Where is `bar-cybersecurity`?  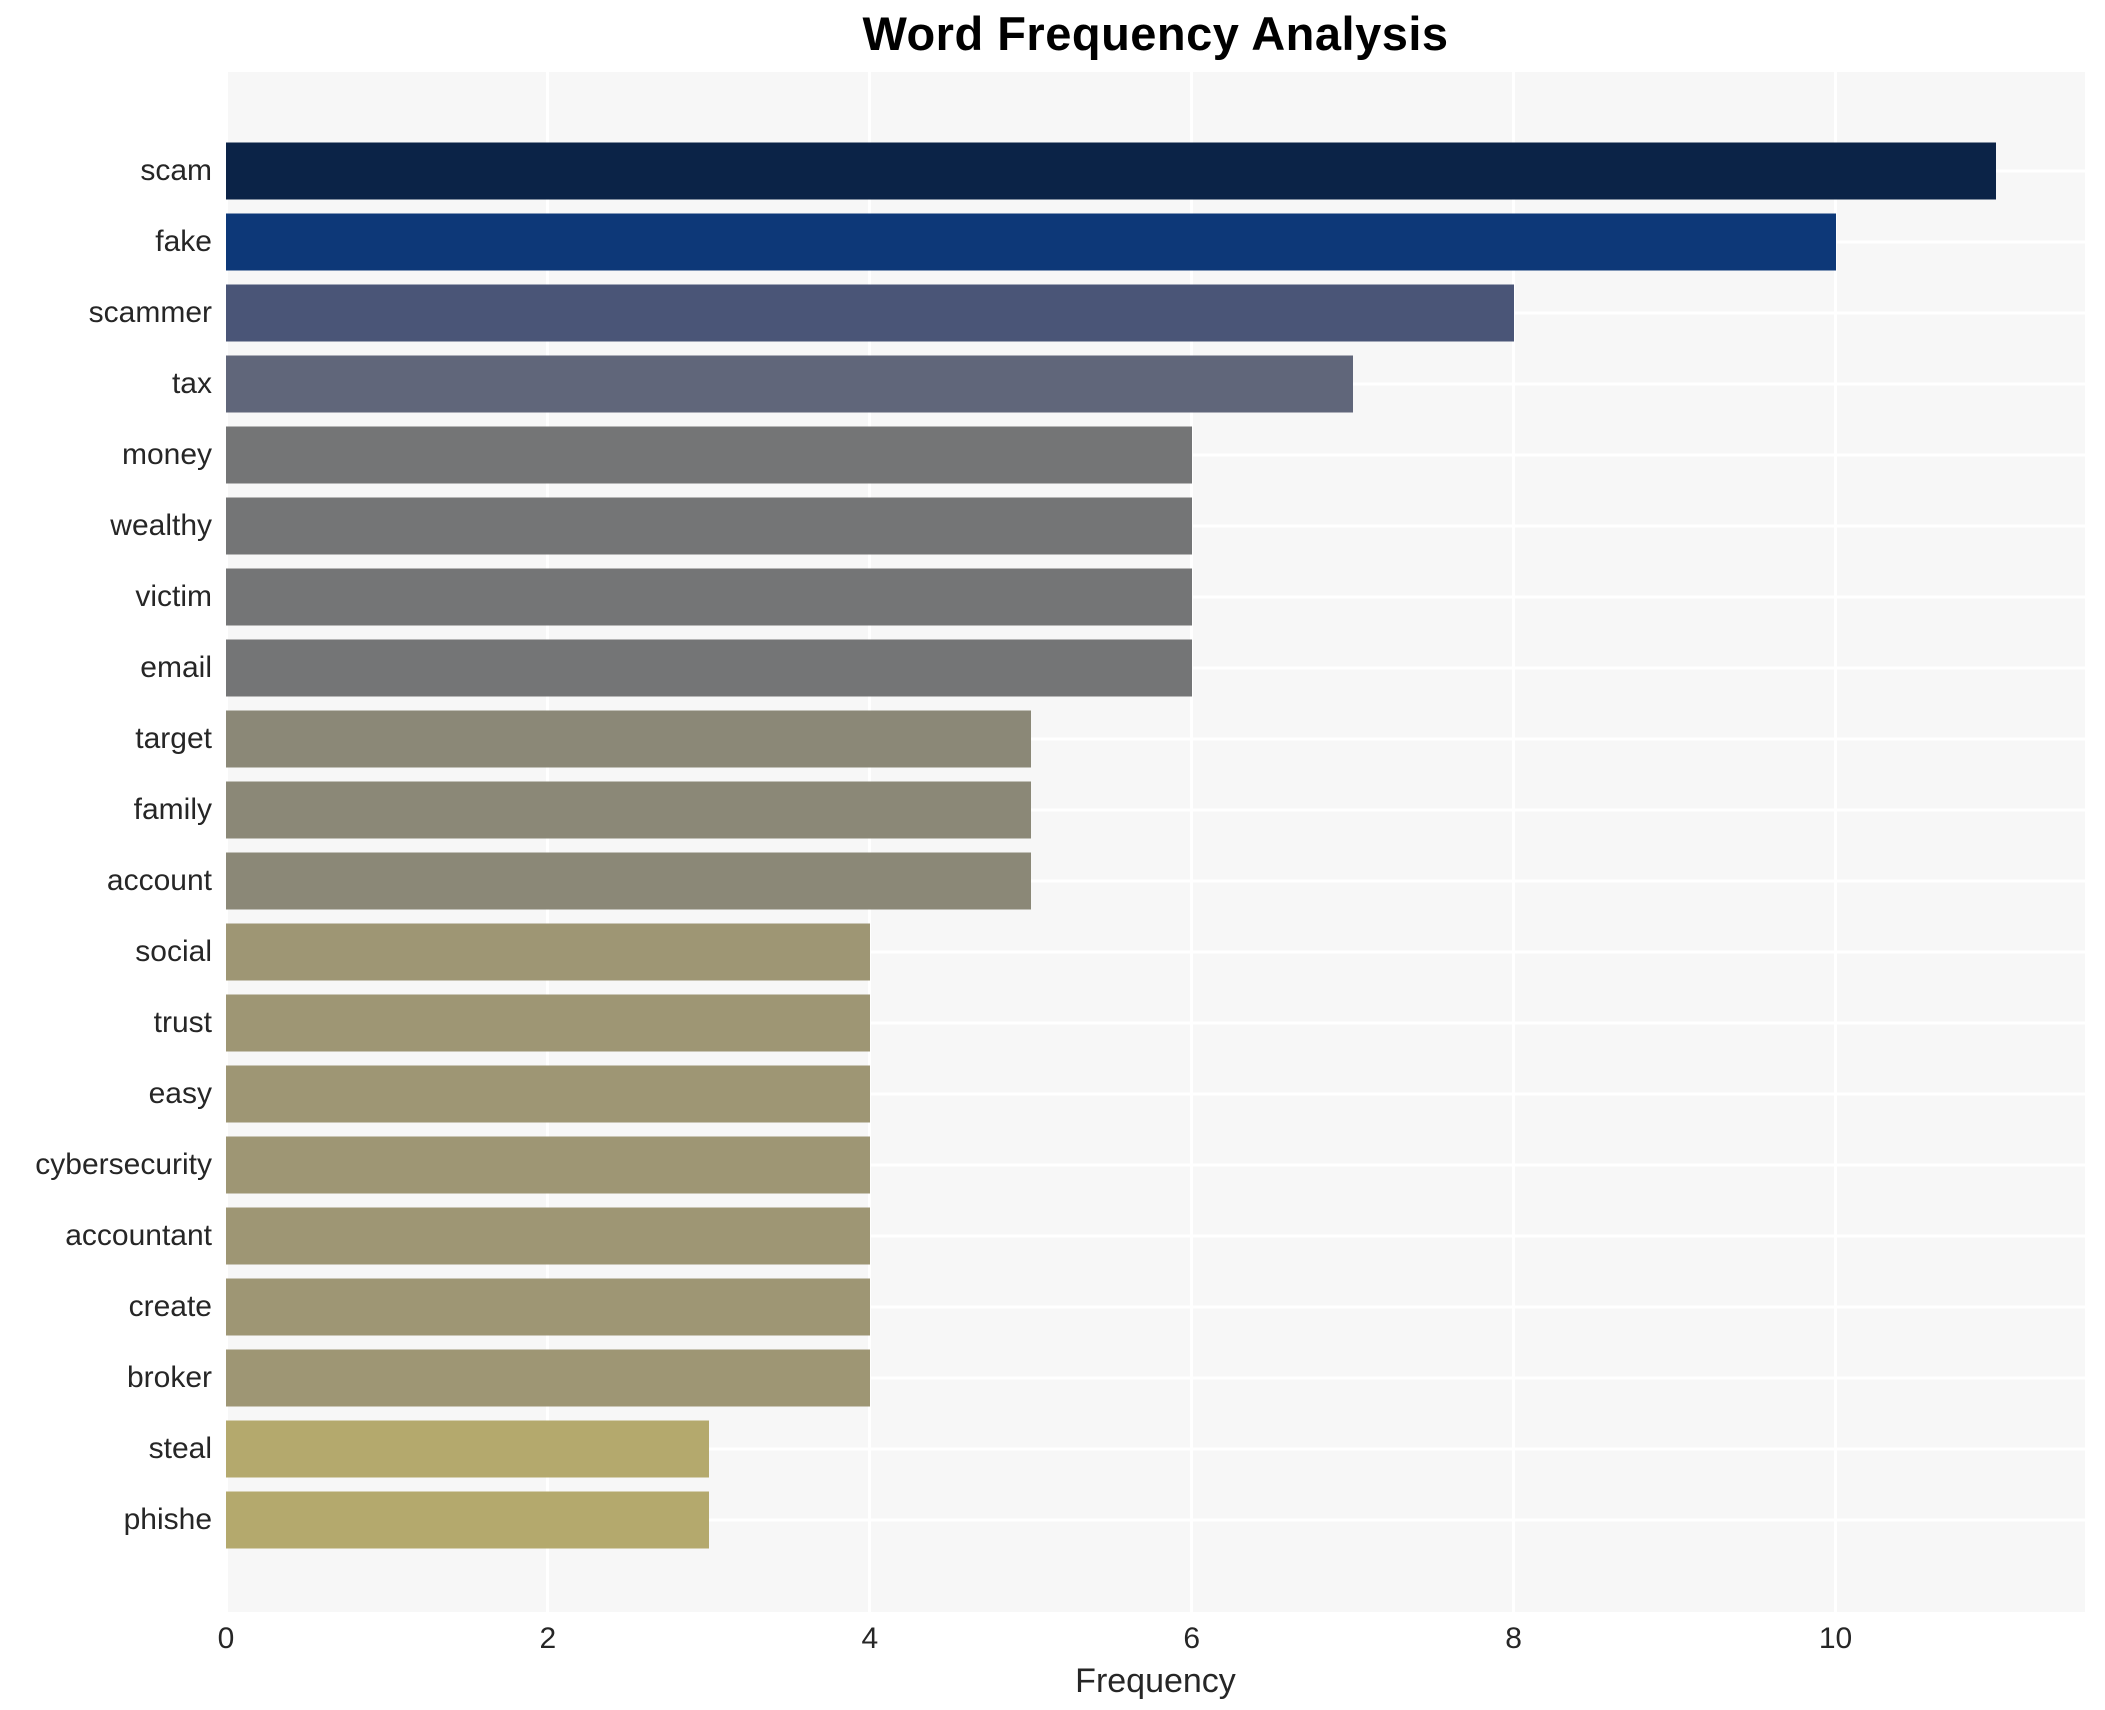 bar-cybersecurity is located at coordinates (548, 1164).